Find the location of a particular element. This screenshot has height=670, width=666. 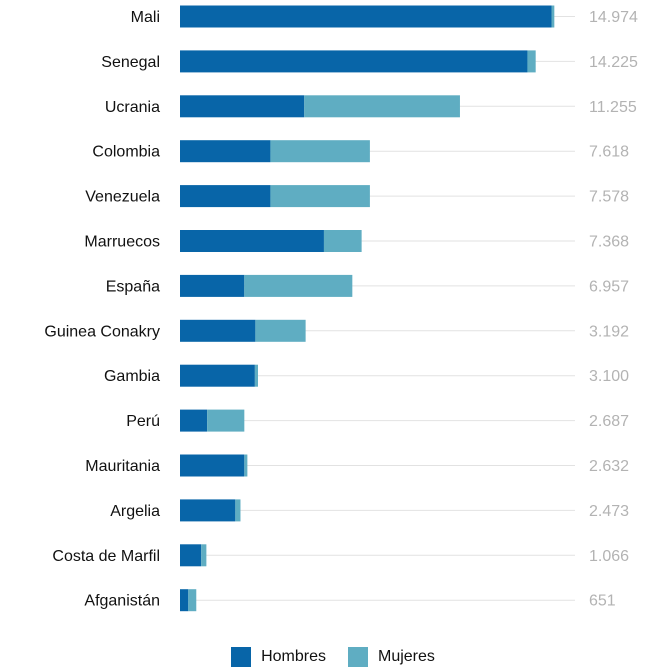

bar-mujeres-argelia is located at coordinates (238, 510).